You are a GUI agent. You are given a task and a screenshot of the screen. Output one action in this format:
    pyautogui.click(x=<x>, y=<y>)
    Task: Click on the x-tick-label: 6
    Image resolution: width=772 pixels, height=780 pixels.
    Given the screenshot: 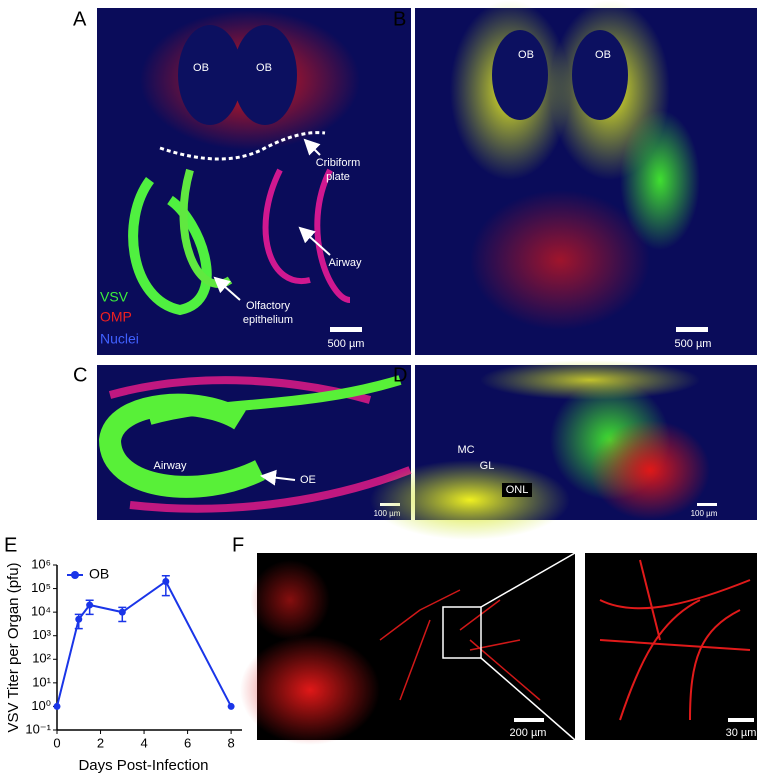 What is the action you would take?
    pyautogui.click(x=187, y=742)
    